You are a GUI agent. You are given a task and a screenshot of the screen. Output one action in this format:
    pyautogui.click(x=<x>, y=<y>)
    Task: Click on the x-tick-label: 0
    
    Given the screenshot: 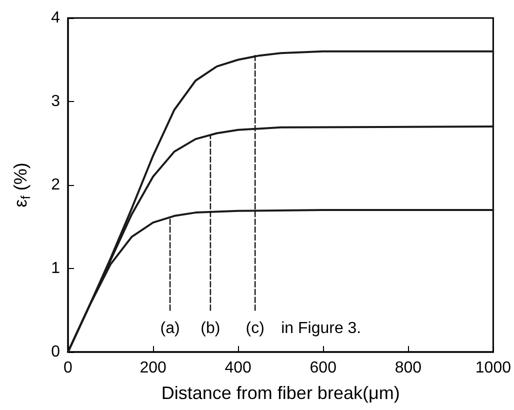 What is the action you would take?
    pyautogui.click(x=68, y=368)
    